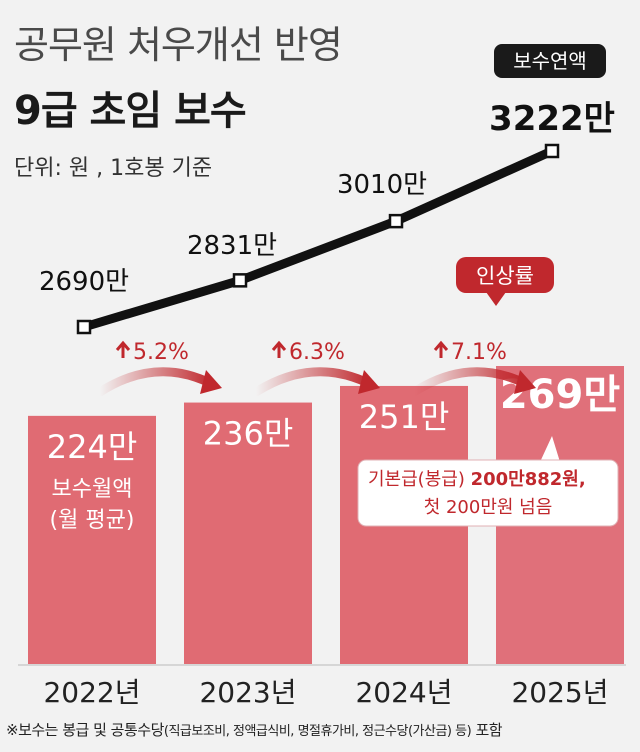 Image resolution: width=640 pixels, height=752 pixels. What do you see at coordinates (178, 45) in the screenshot?
I see `page-title: 공무원 처우개선 반영` at bounding box center [178, 45].